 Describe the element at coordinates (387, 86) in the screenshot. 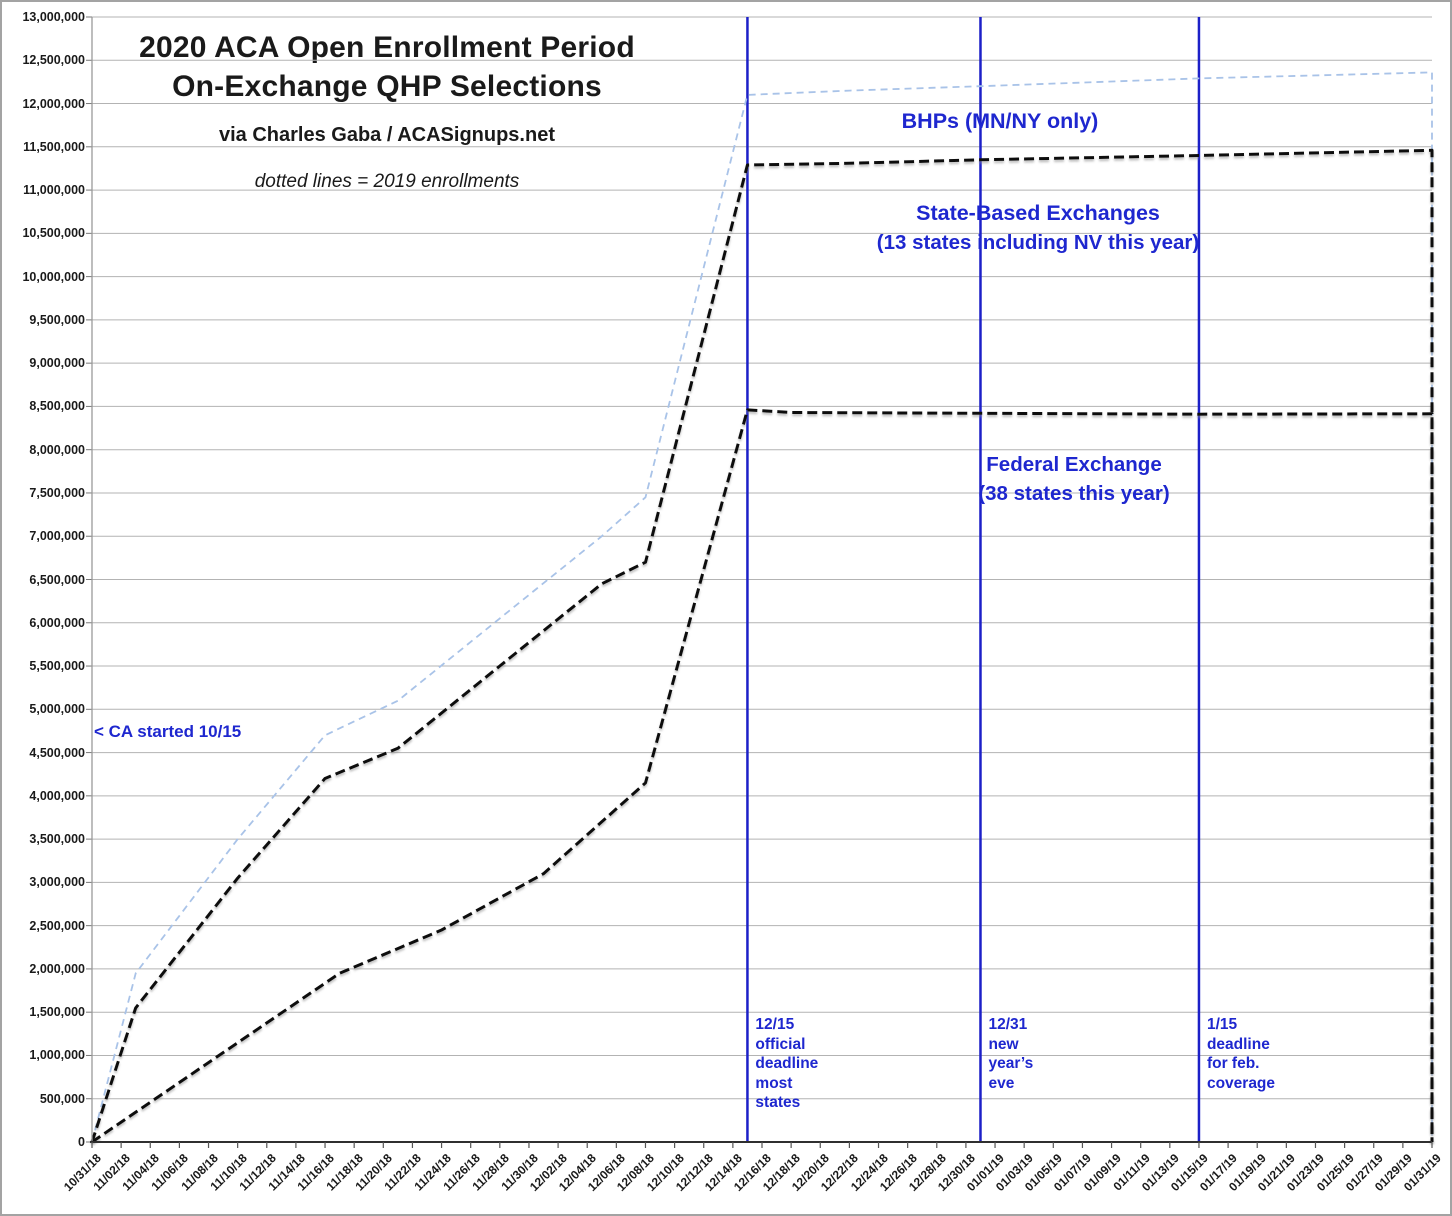

I see `chart-title-line2: On-Exchange QHP Selections` at that location.